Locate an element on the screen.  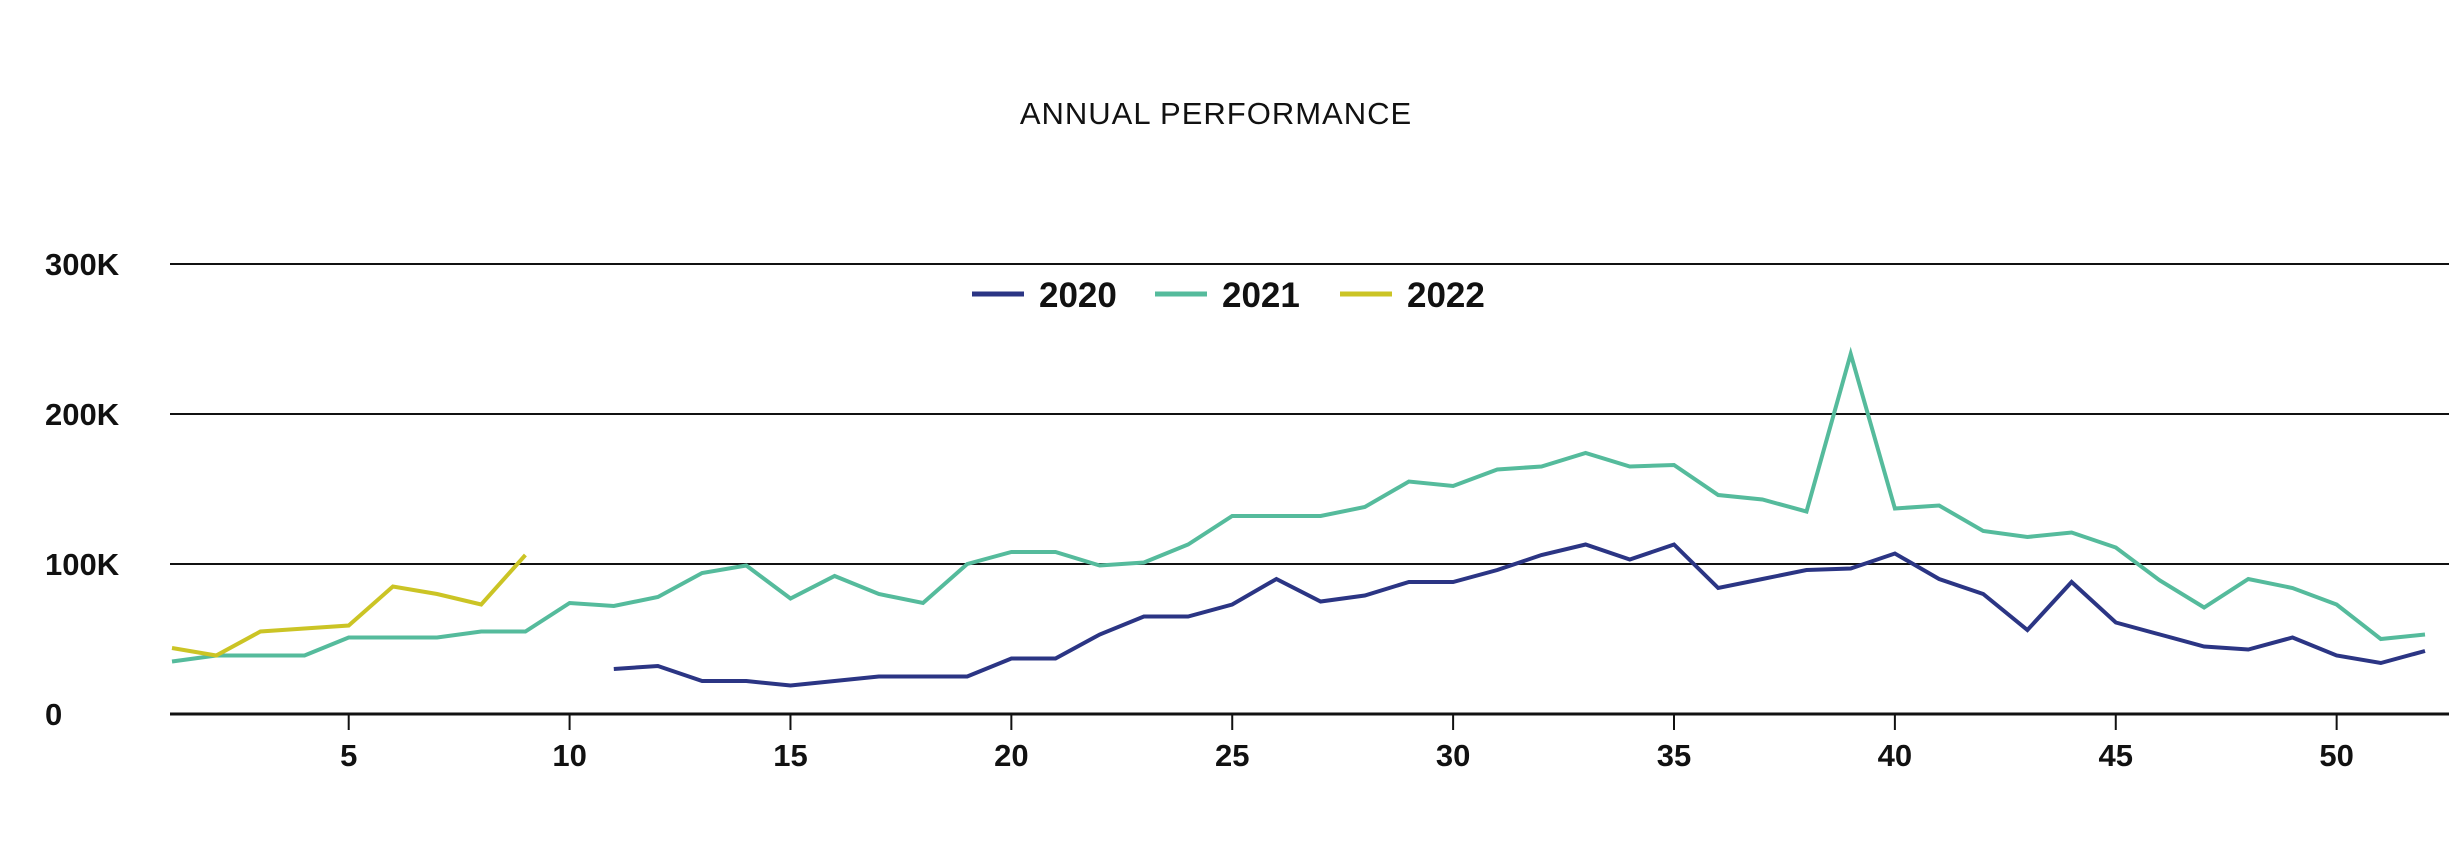
x-tick-label: 50 is located at coordinates (2336, 755).